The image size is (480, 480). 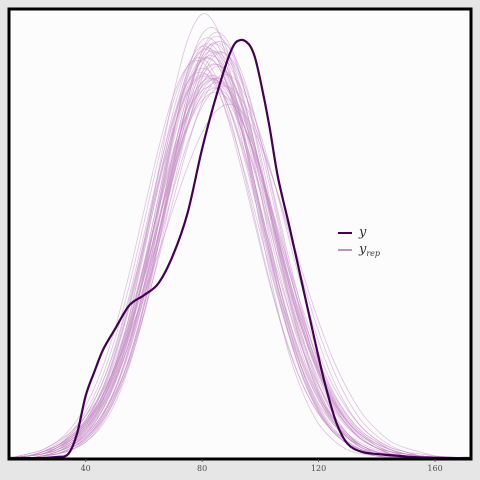 What do you see at coordinates (373, 253) in the screenshot?
I see `legend-label-yrep-sub: rep` at bounding box center [373, 253].